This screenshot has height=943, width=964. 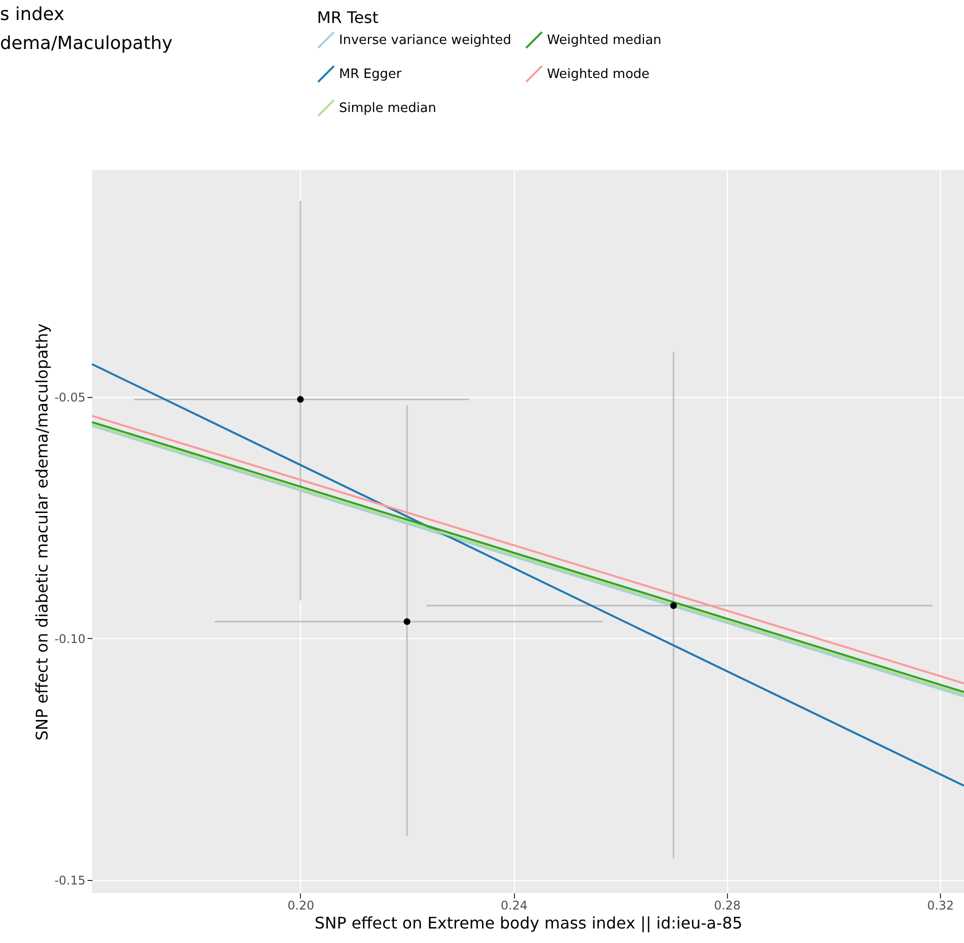 What do you see at coordinates (70, 639) in the screenshot?
I see `y-tick-label: -0.10` at bounding box center [70, 639].